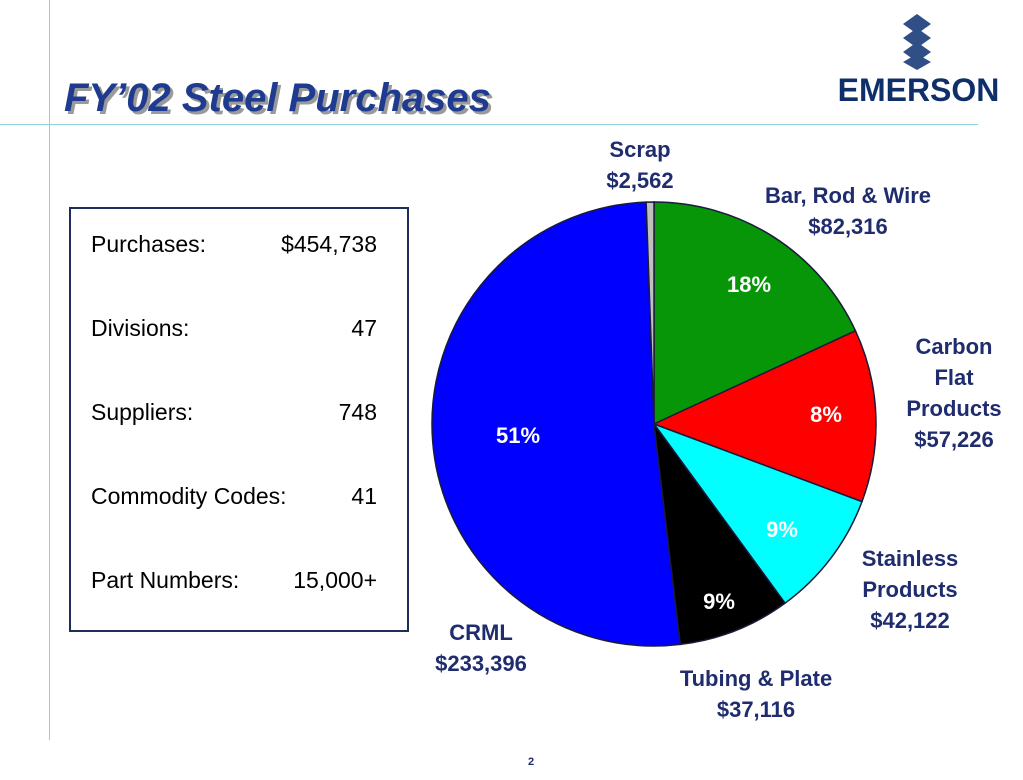 The height and width of the screenshot is (780, 1023). I want to click on pie-slice-crml, so click(556, 424).